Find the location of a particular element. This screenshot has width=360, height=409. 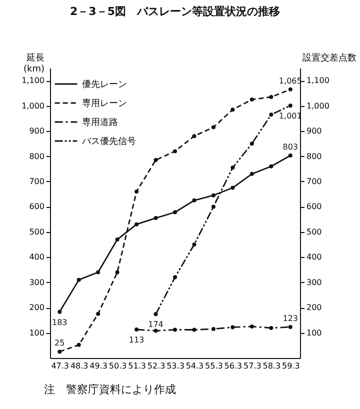

y2-tick-label: 400 is located at coordinates (314, 257).